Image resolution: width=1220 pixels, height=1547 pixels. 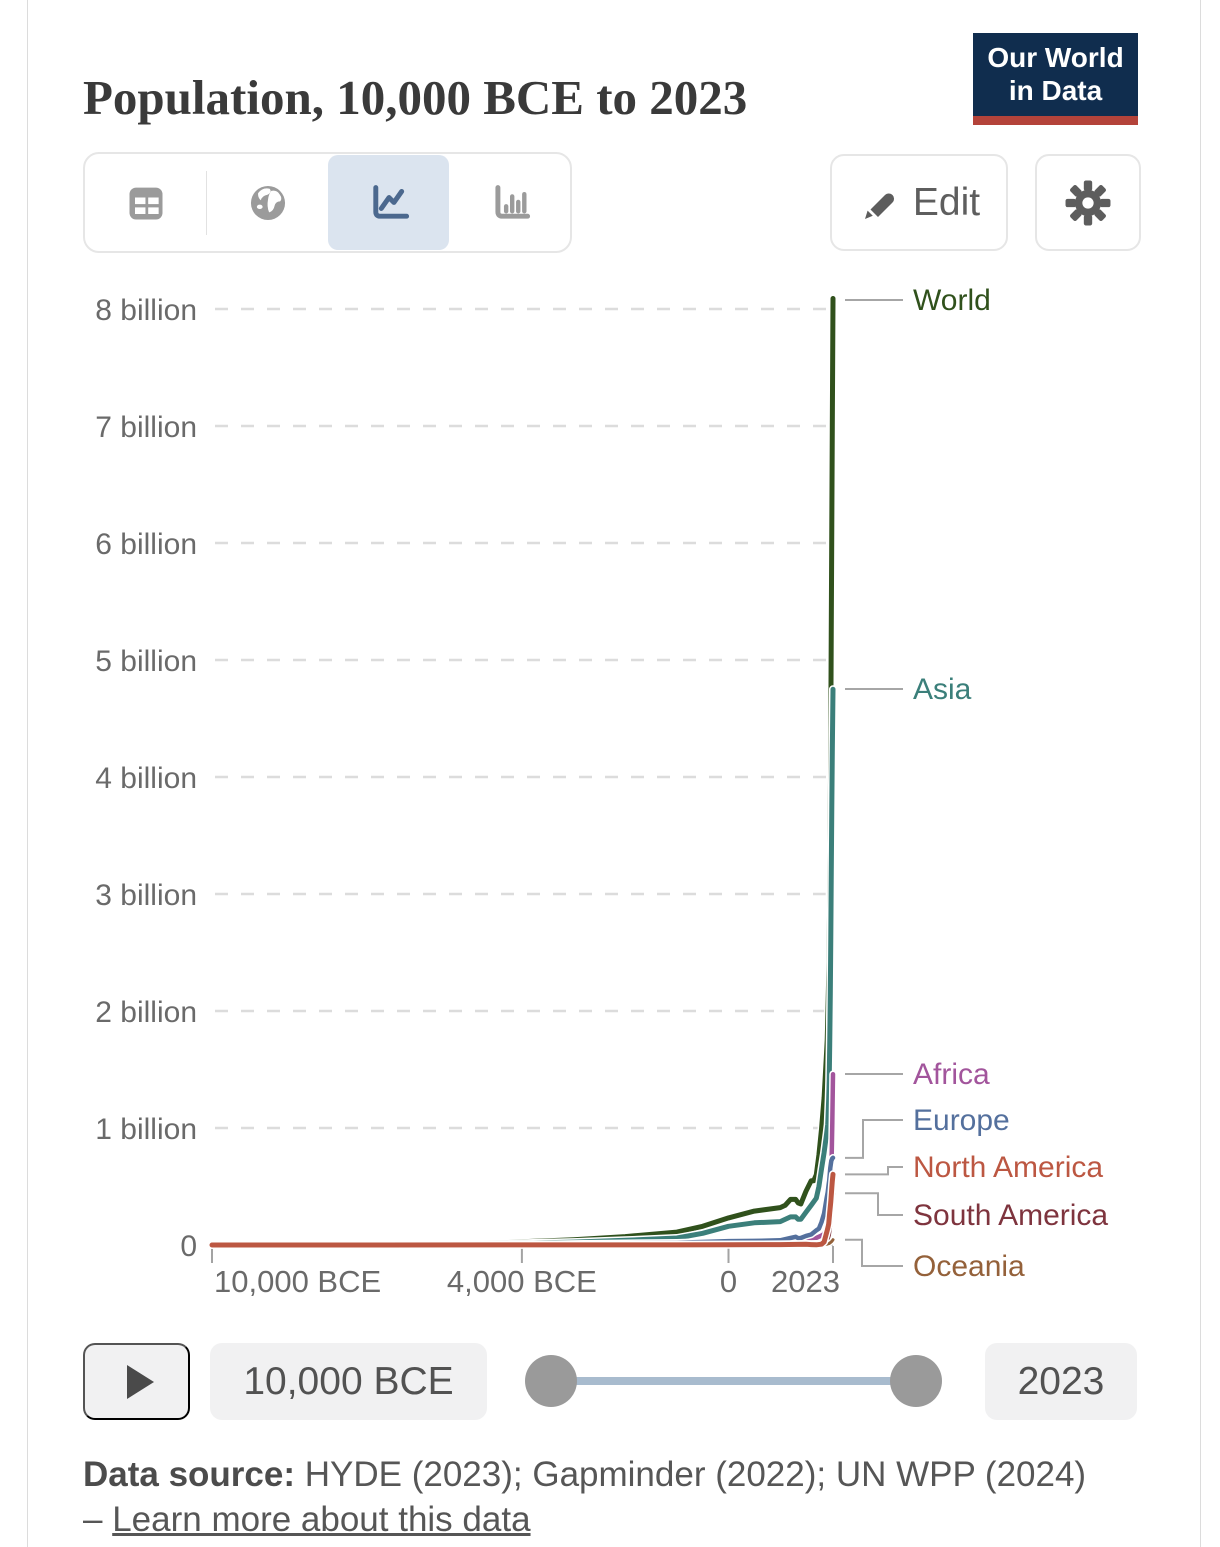 What do you see at coordinates (206, 202) in the screenshot?
I see `toolbar-divider` at bounding box center [206, 202].